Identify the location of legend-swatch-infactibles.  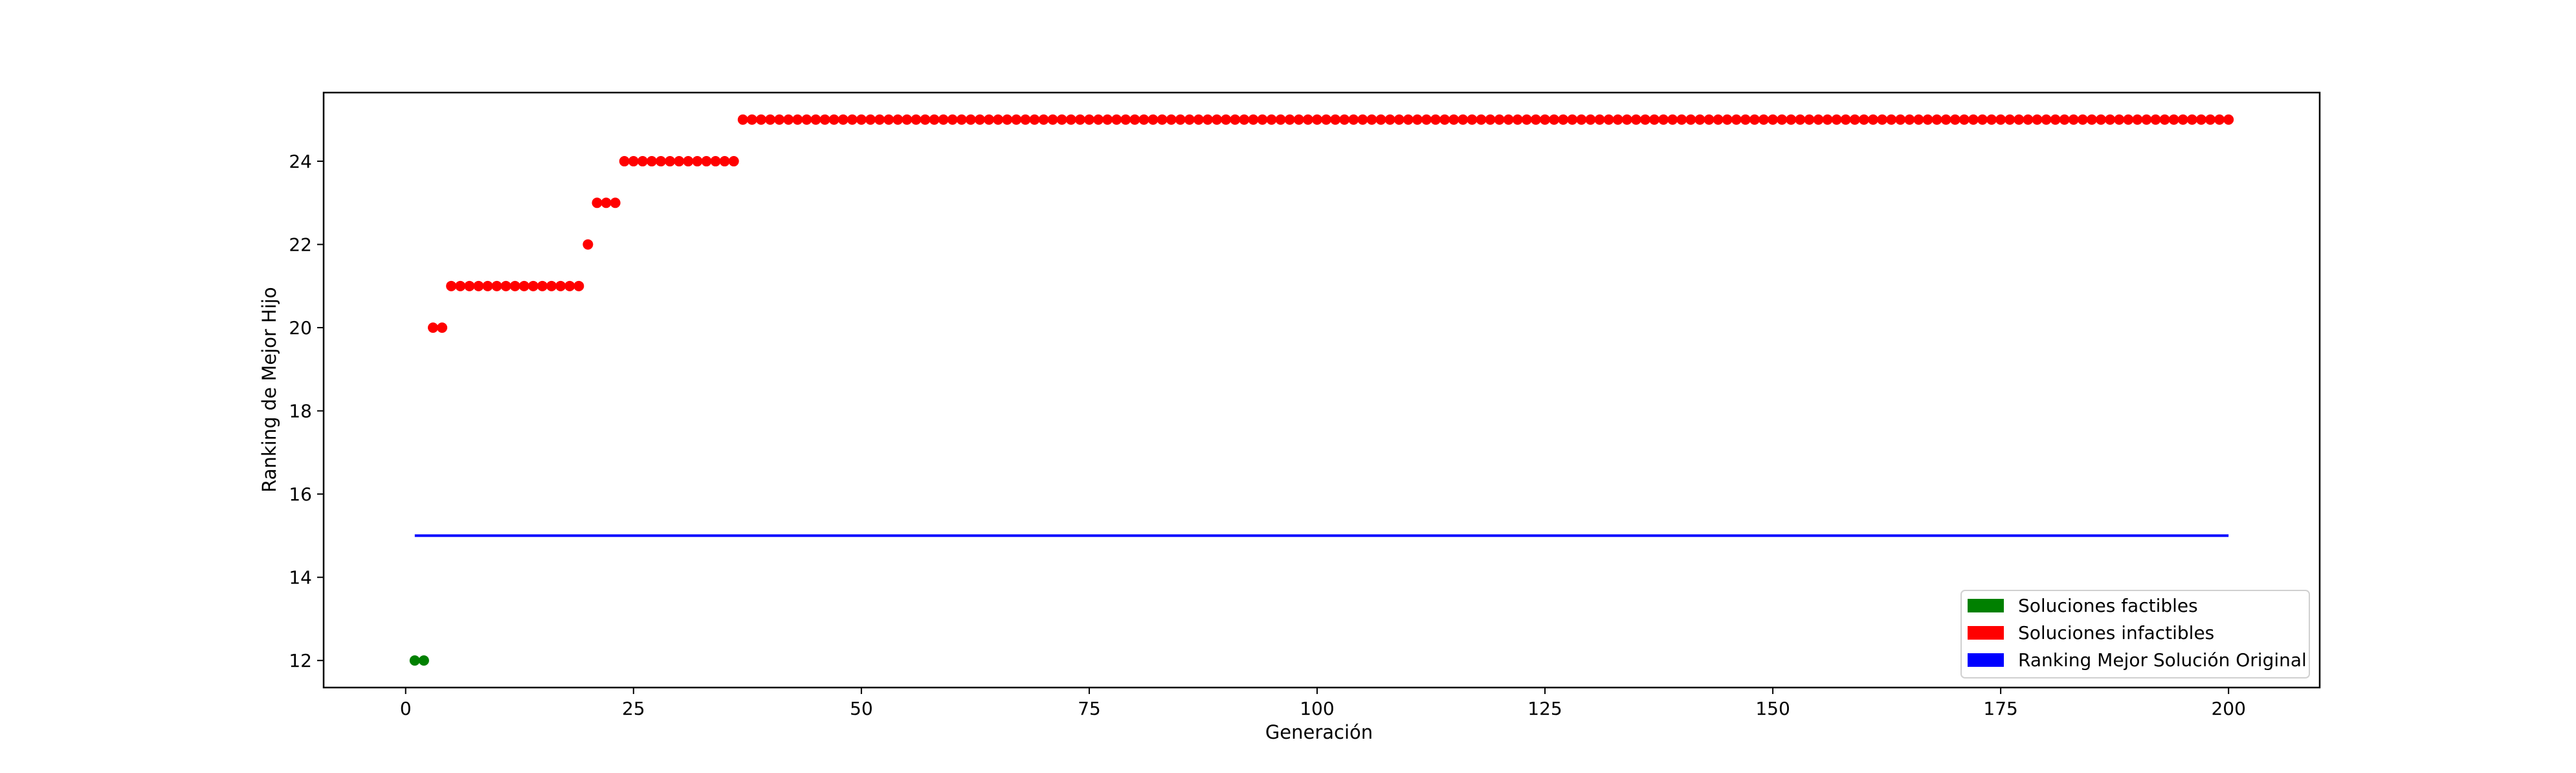
(1986, 633).